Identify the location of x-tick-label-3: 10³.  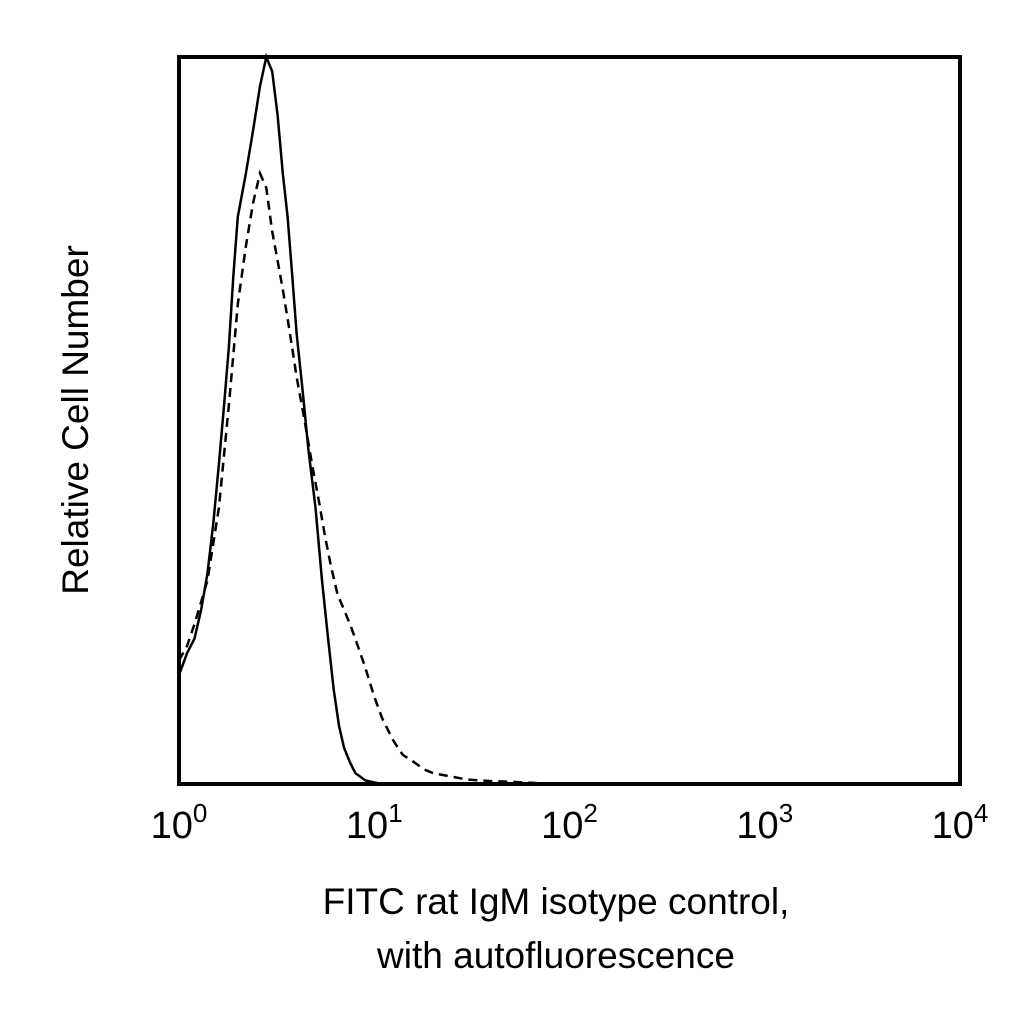
(764, 822).